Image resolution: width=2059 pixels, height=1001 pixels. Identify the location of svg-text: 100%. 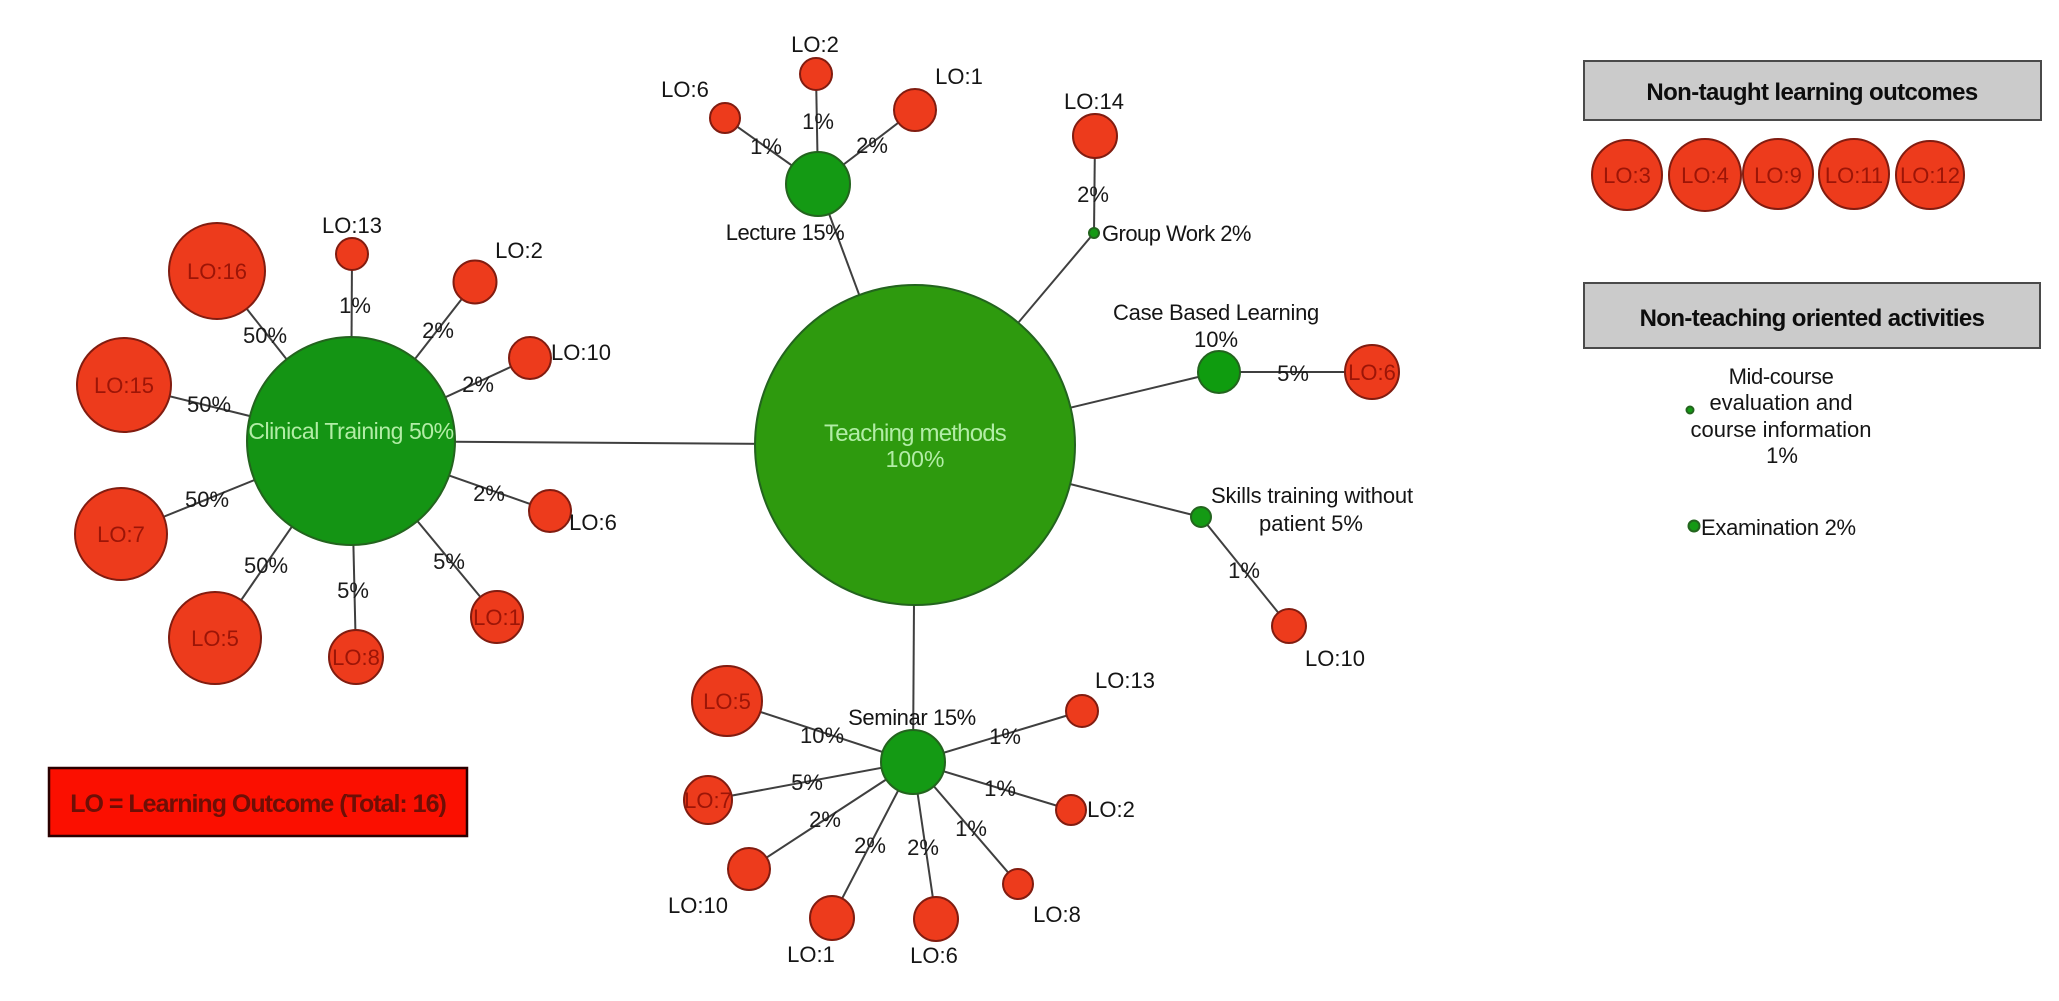
(915, 459).